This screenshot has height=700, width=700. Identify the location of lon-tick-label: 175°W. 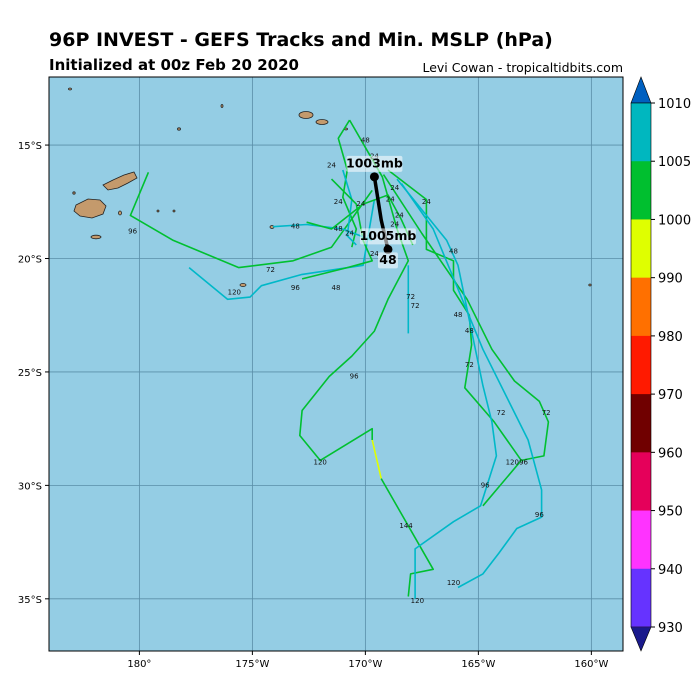
(252, 664).